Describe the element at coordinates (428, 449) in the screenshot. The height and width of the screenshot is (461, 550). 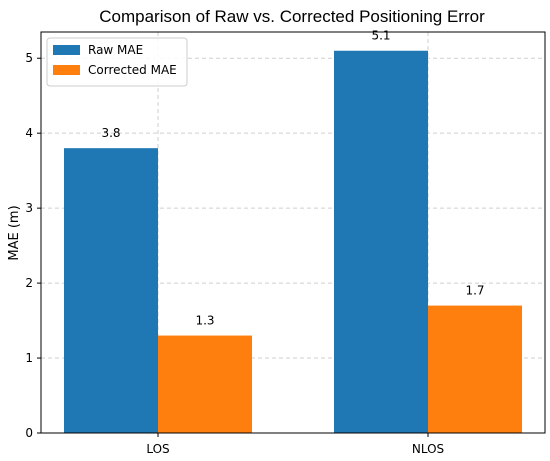
I see `x-tick-label: NLOS` at that location.